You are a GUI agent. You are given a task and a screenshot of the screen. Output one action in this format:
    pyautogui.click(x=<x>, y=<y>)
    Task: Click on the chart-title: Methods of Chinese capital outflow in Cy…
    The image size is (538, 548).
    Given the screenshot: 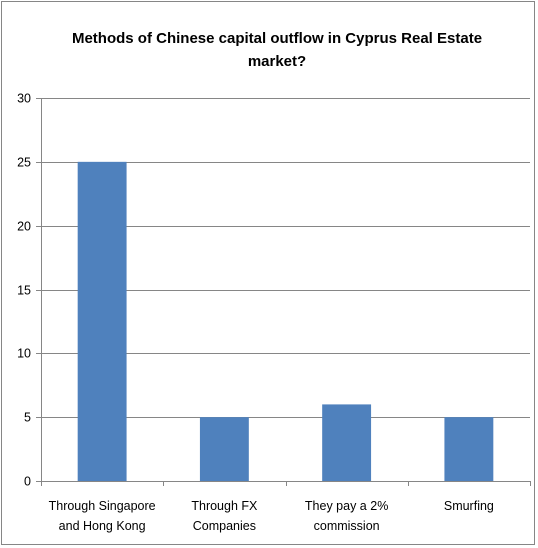 What is the action you would take?
    pyautogui.click(x=277, y=50)
    